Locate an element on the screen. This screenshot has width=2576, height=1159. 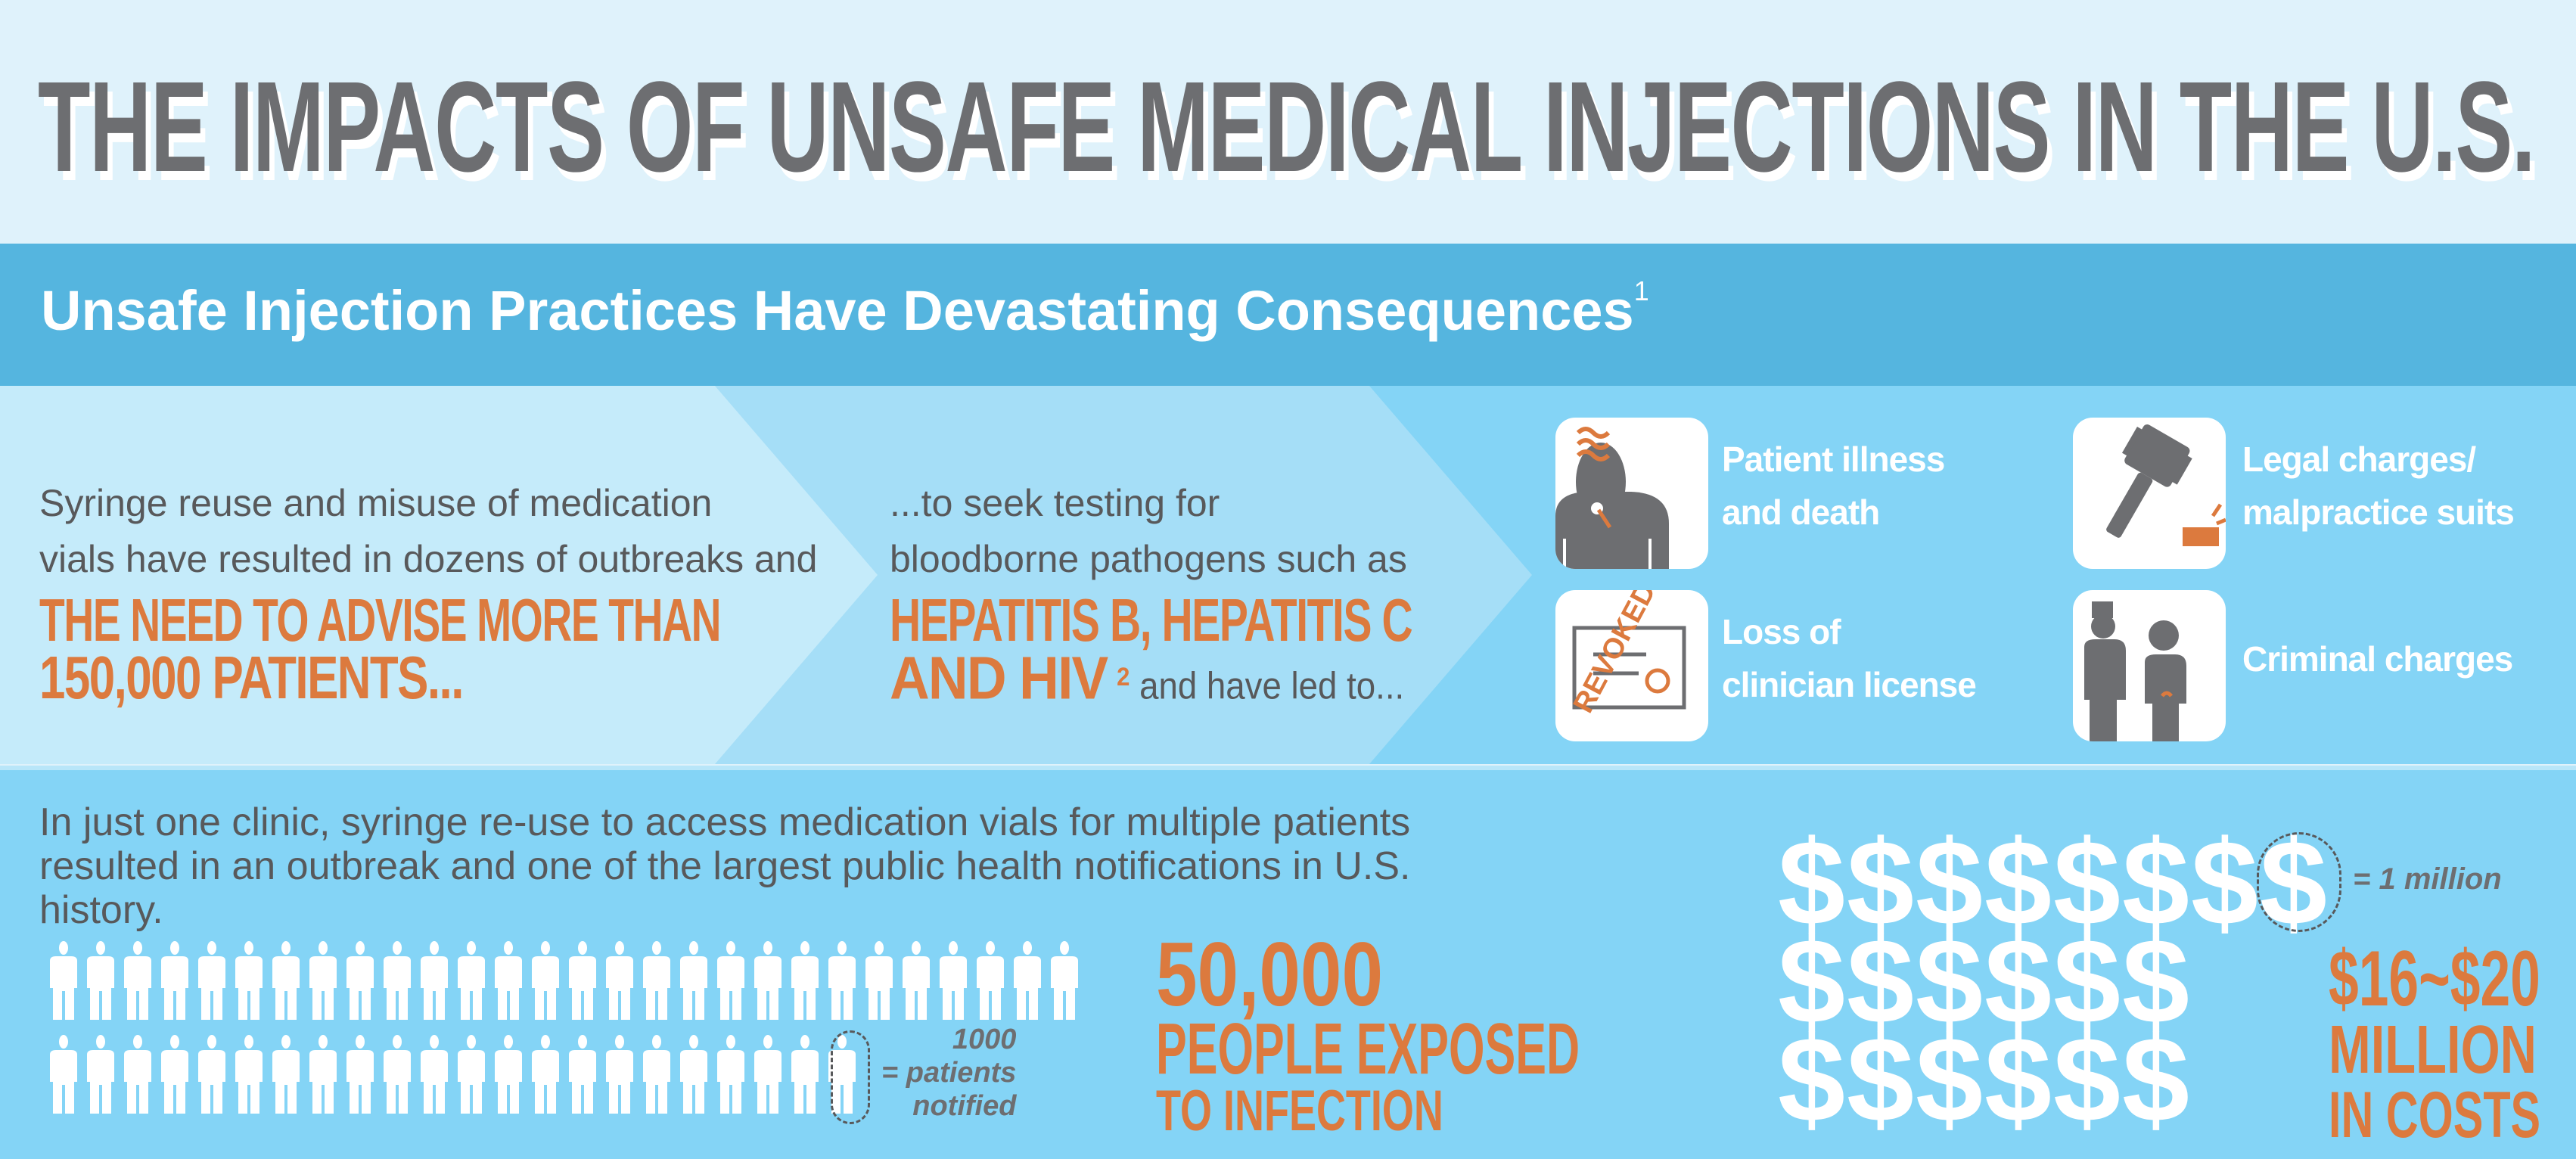
consequence-label: Legal charges/malpractice suits is located at coordinates (2378, 486).